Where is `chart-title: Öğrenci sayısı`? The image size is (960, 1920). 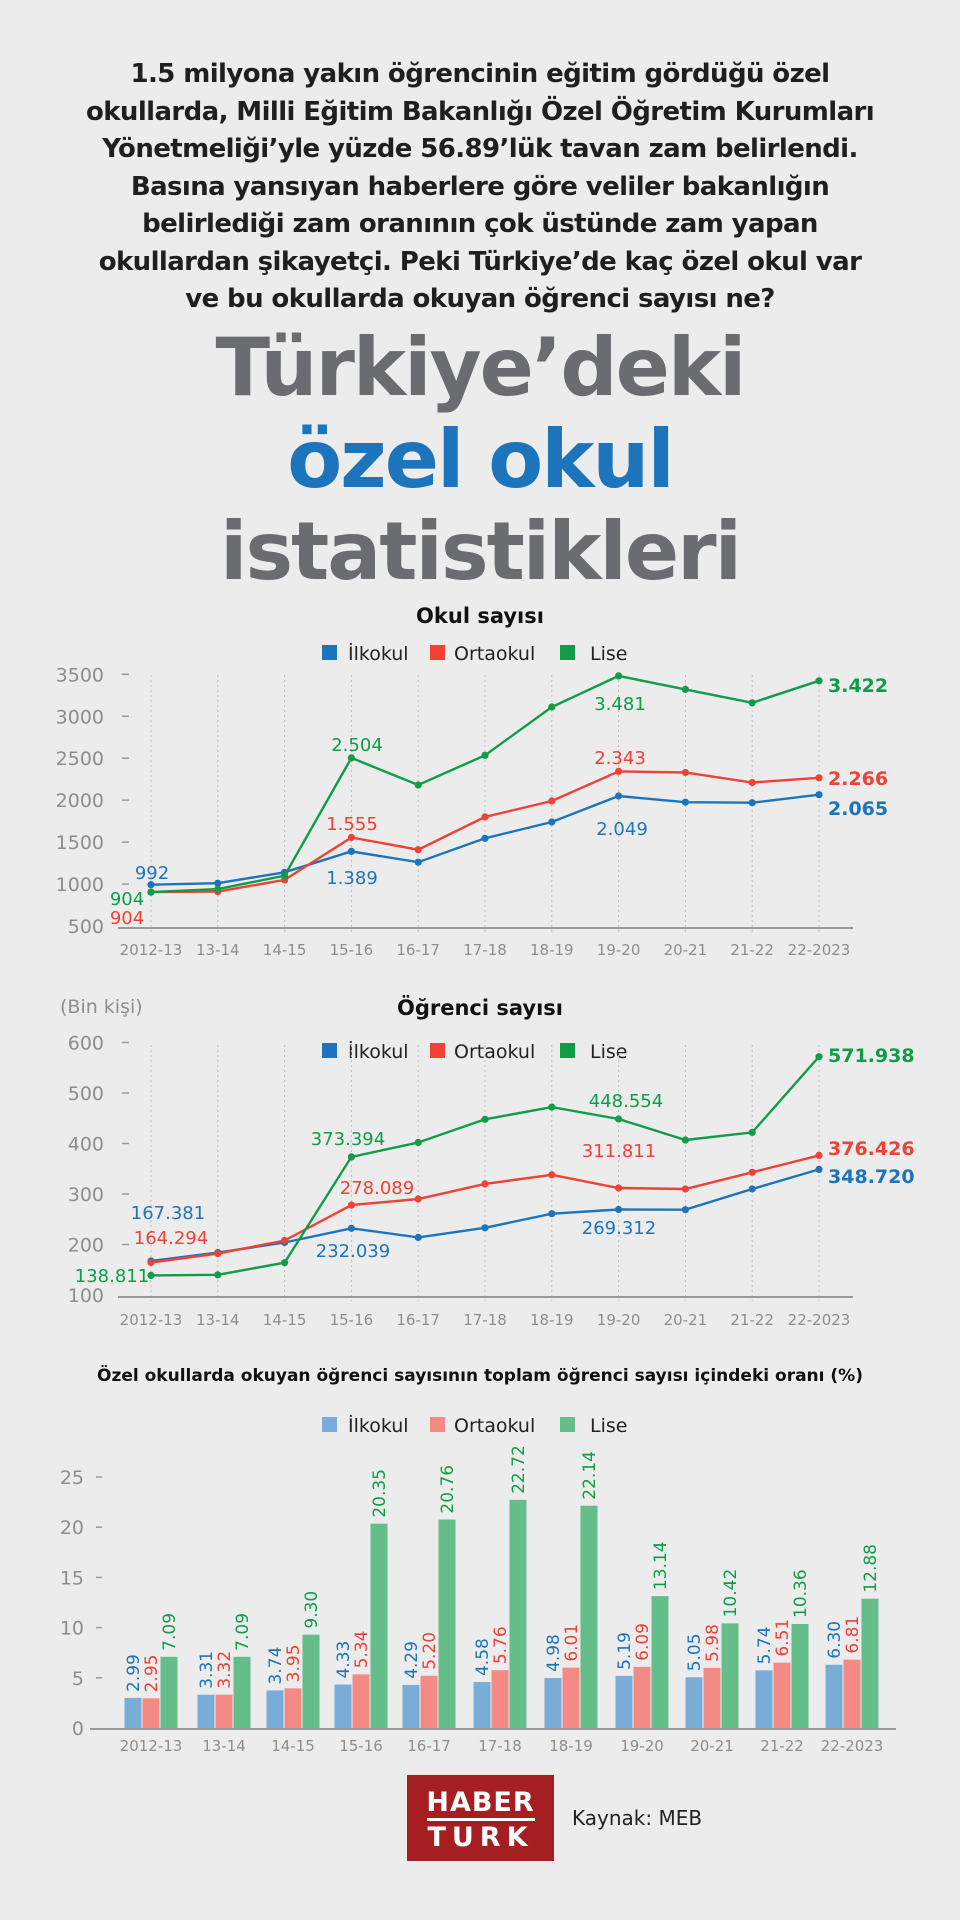 chart-title: Öğrenci sayısı is located at coordinates (480, 1007).